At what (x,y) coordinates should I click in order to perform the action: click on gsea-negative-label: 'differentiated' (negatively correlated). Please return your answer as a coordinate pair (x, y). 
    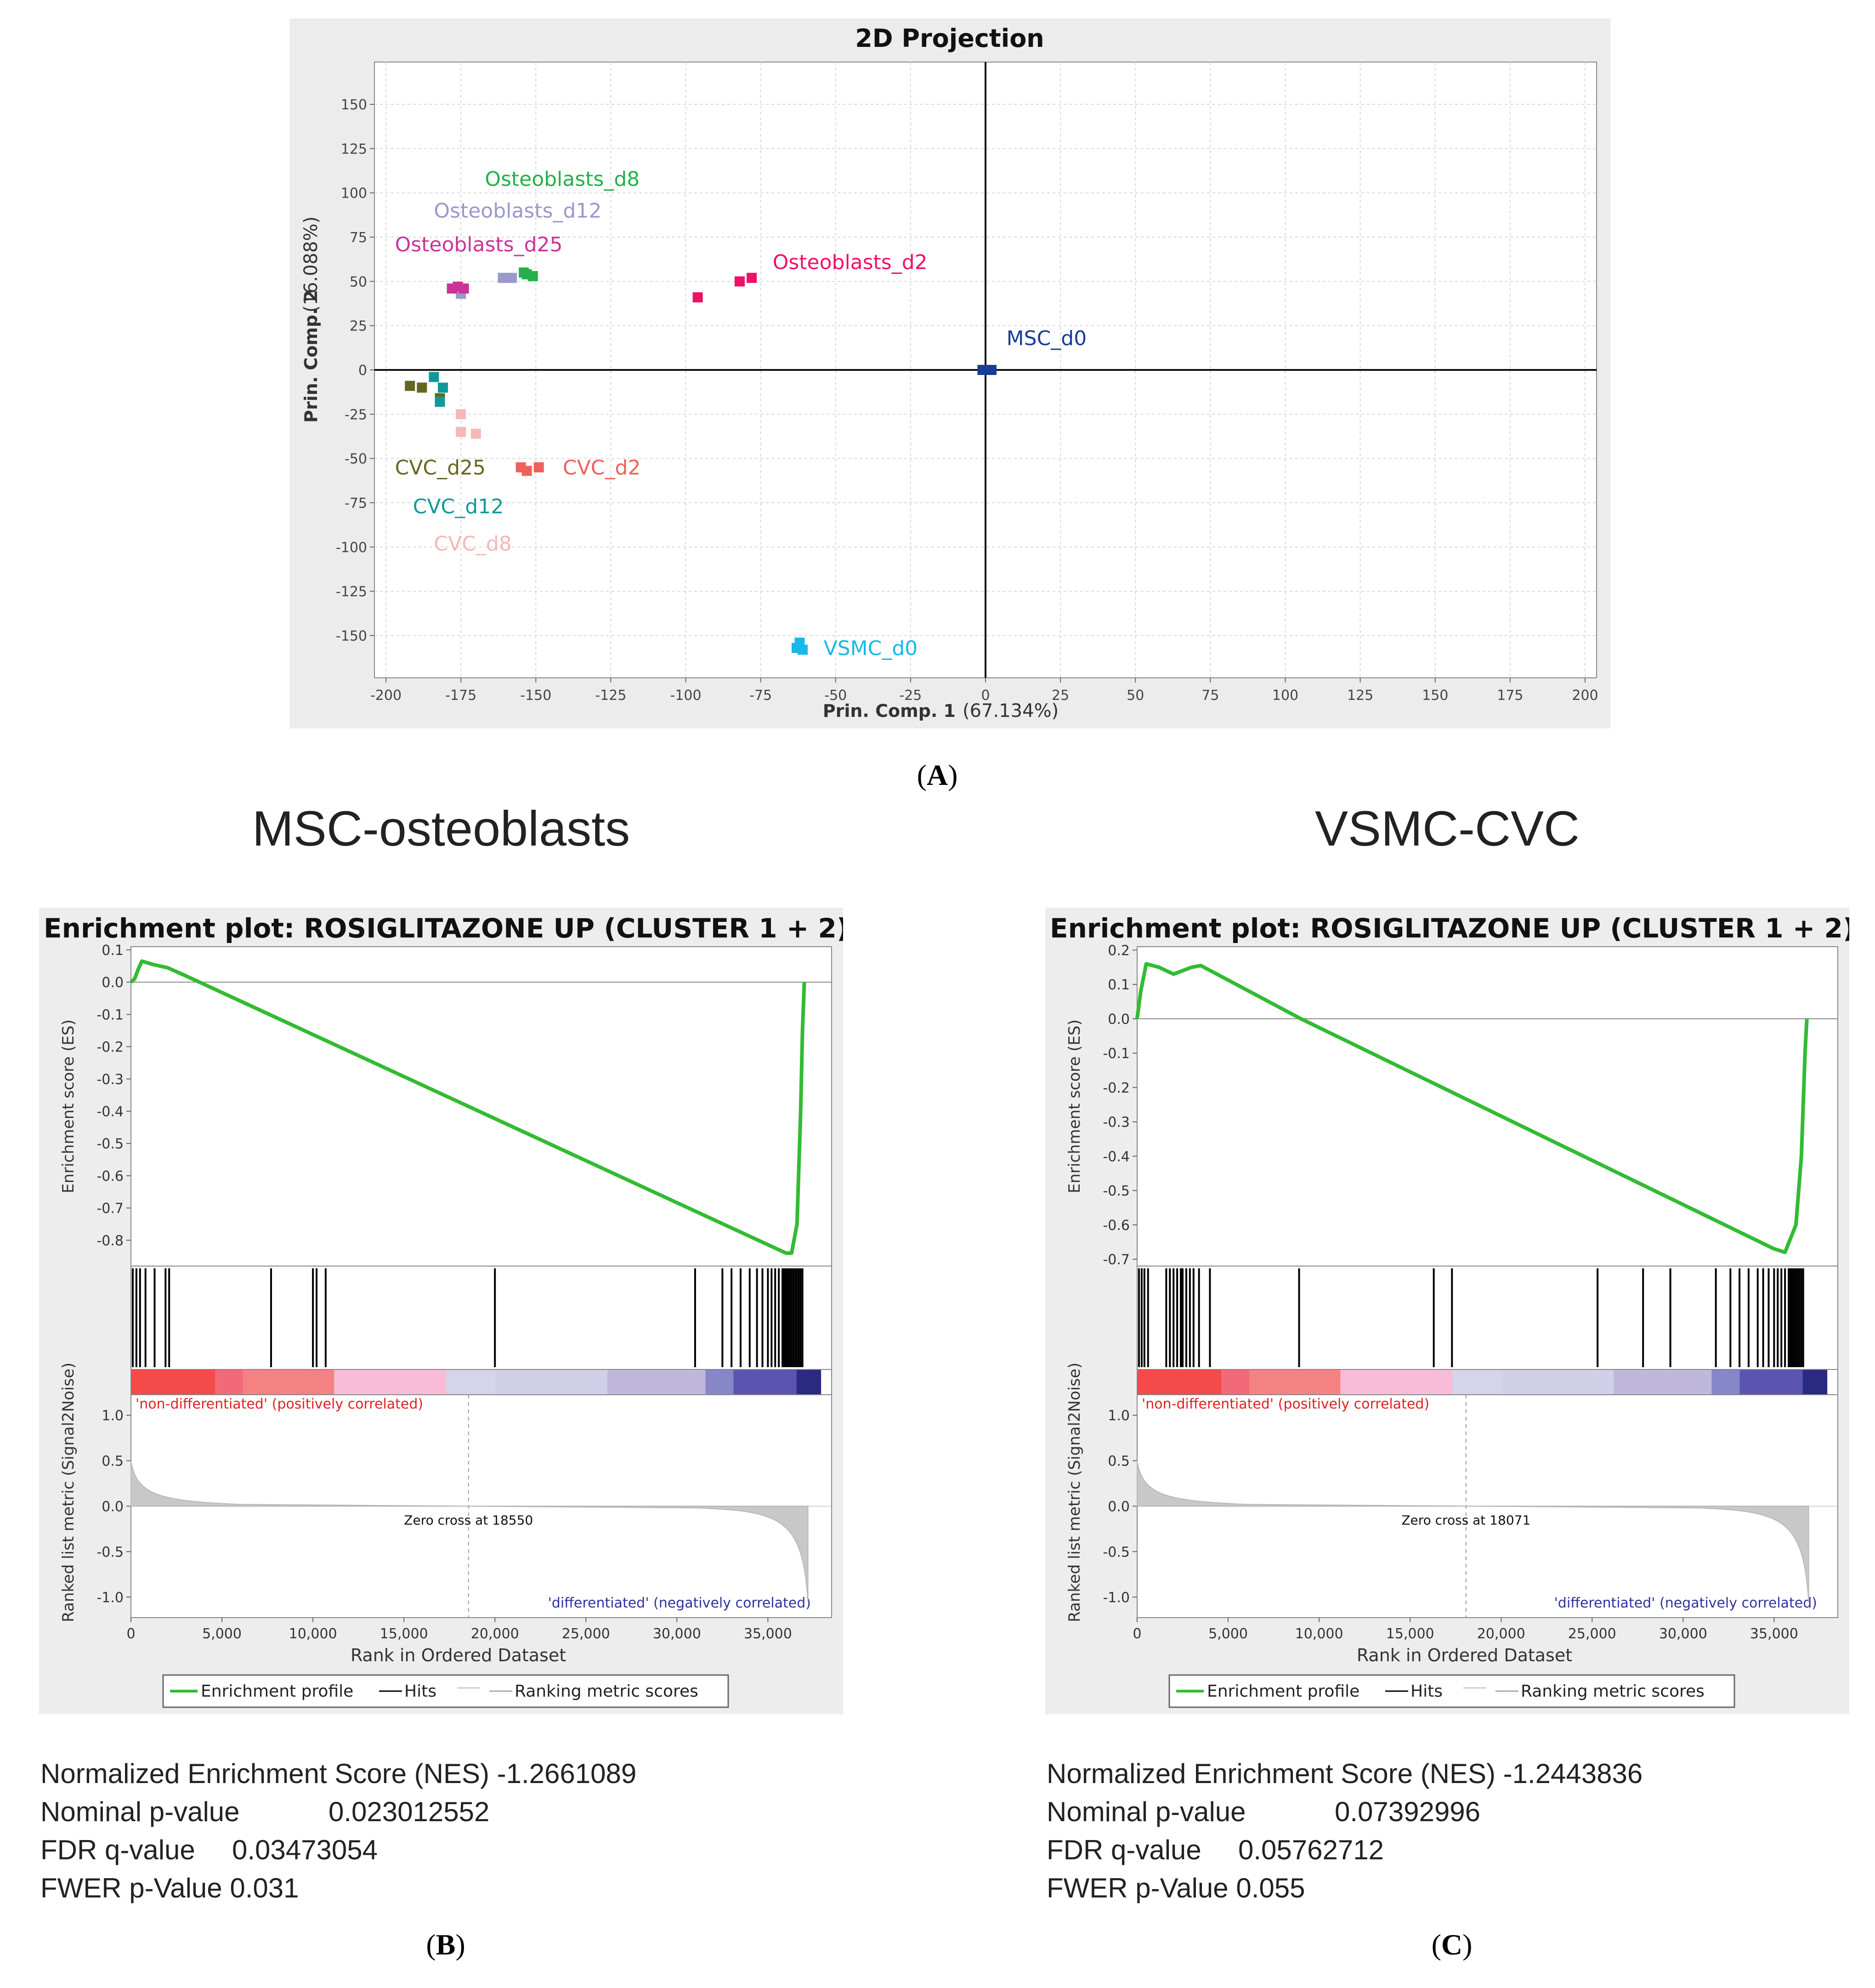
    Looking at the image, I should click on (1686, 1603).